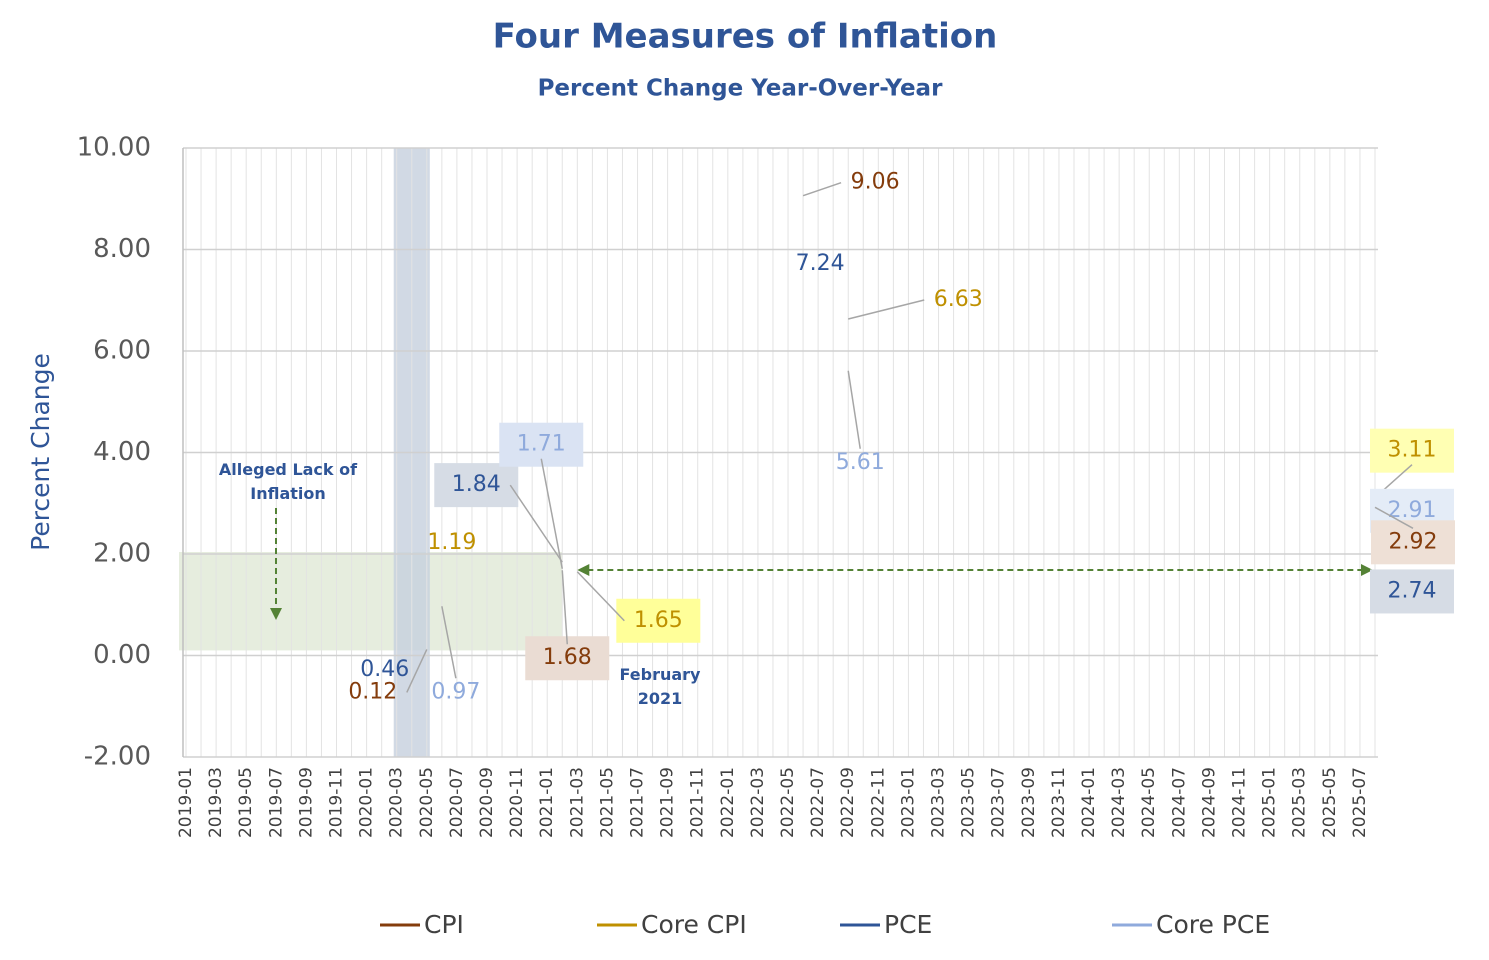 The image size is (1489, 960). I want to click on y-tick-label: 8.00, so click(122, 249).